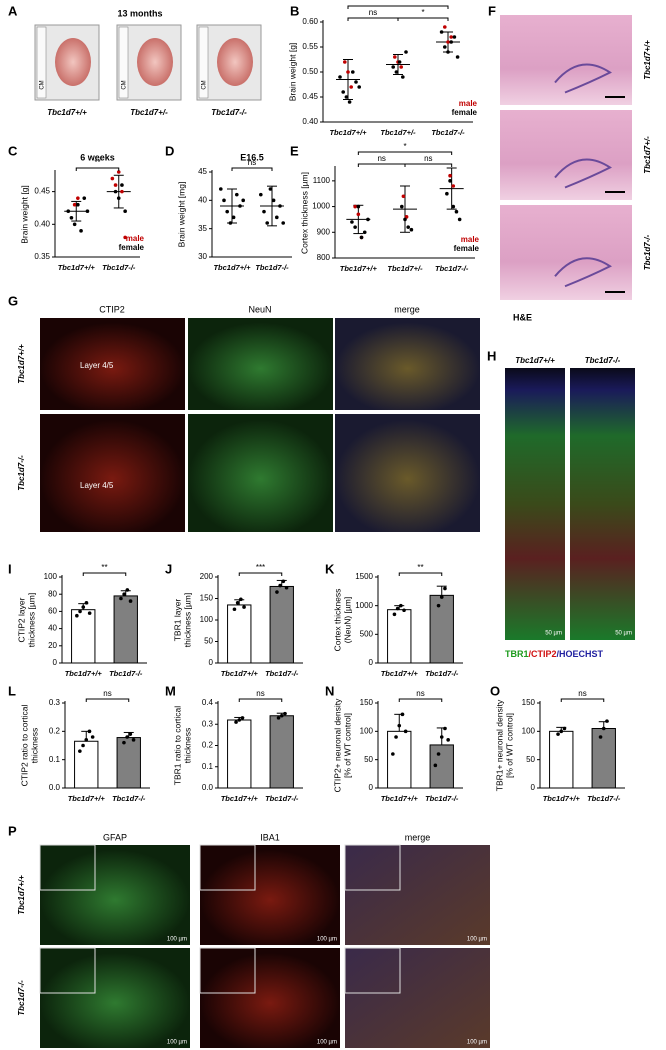 The height and width of the screenshot is (1050, 666). What do you see at coordinates (294, 10) in the screenshot?
I see `panel-letter: B` at bounding box center [294, 10].